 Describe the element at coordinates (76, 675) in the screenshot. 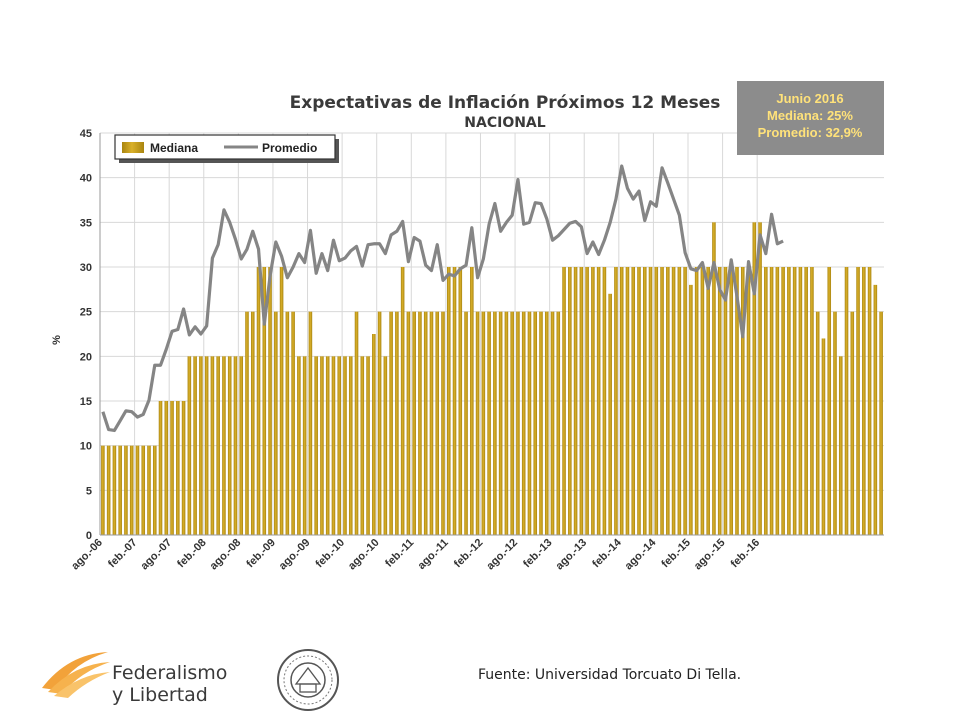

I see `orange-swoosh-icon` at that location.